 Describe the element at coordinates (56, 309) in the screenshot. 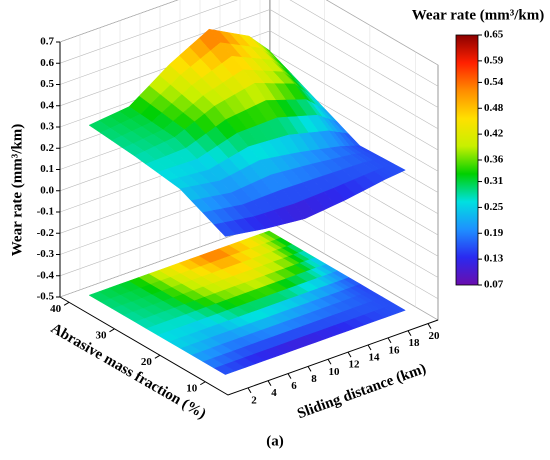

I see `y-tick-label: 40` at that location.